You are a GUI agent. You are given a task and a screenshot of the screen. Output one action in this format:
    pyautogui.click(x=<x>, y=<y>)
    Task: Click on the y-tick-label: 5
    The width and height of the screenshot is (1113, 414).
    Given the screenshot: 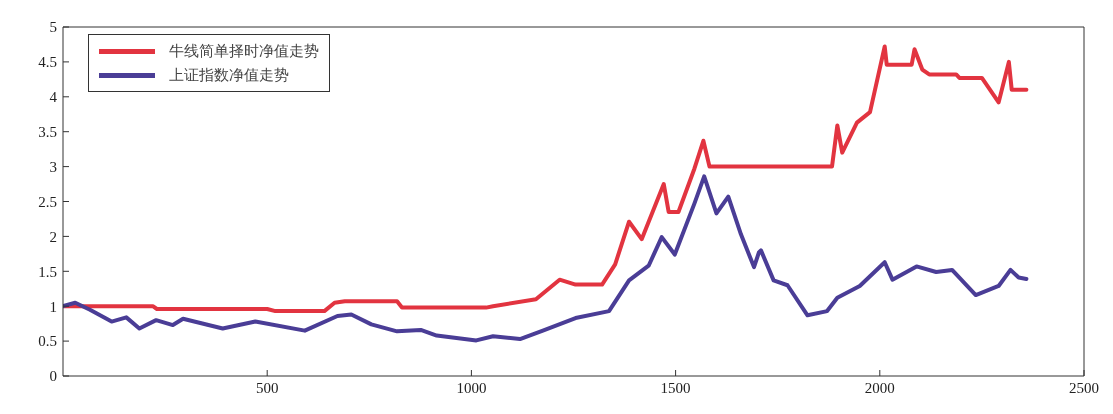 What is the action you would take?
    pyautogui.click(x=53, y=27)
    